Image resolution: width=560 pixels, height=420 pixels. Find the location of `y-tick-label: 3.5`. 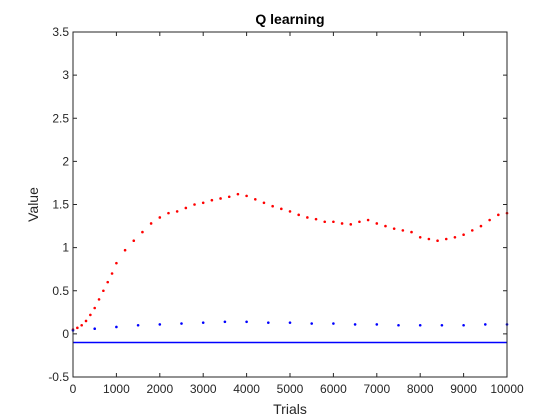

y-tick-label: 3.5 is located at coordinates (60, 32).